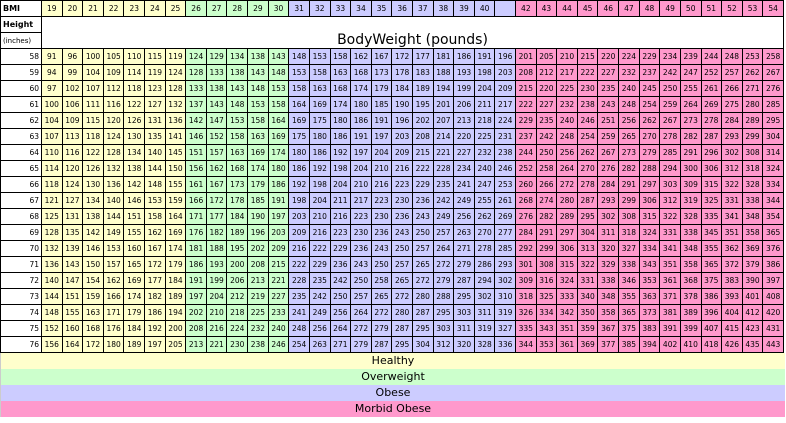  I want to click on weight-cell: 195, so click(237, 248).